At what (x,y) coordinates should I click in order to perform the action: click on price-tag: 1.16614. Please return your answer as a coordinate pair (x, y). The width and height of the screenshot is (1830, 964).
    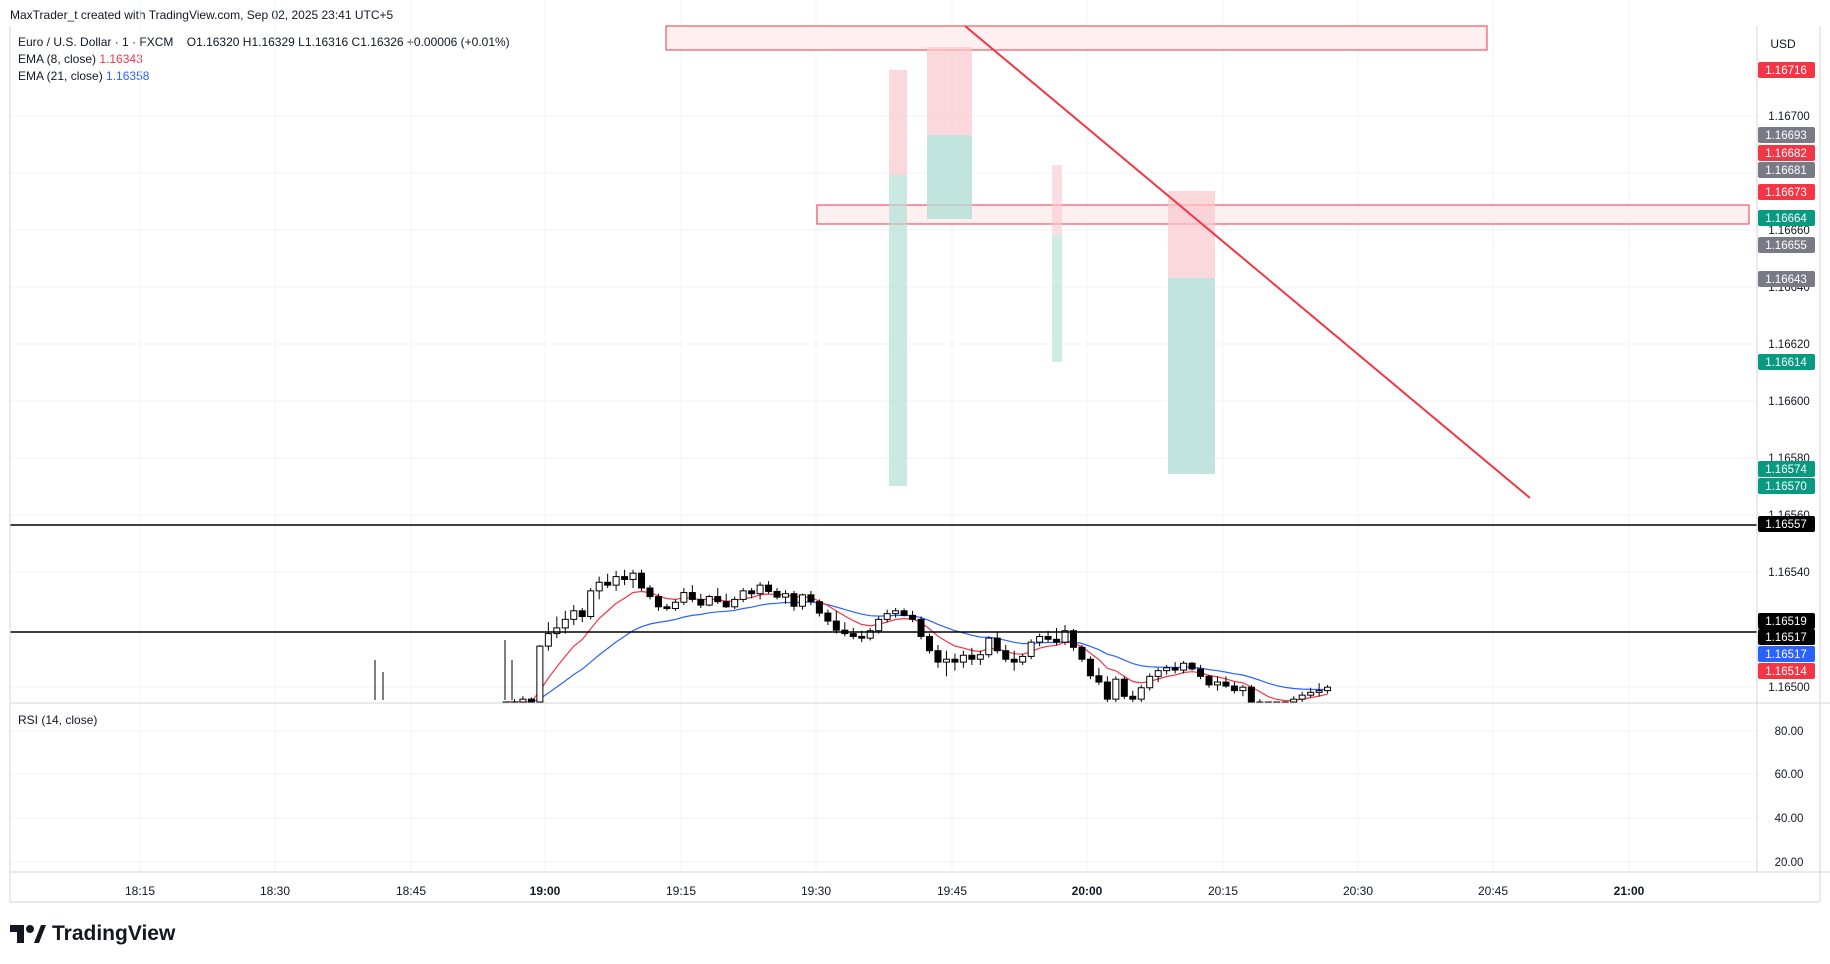
    Looking at the image, I should click on (1786, 362).